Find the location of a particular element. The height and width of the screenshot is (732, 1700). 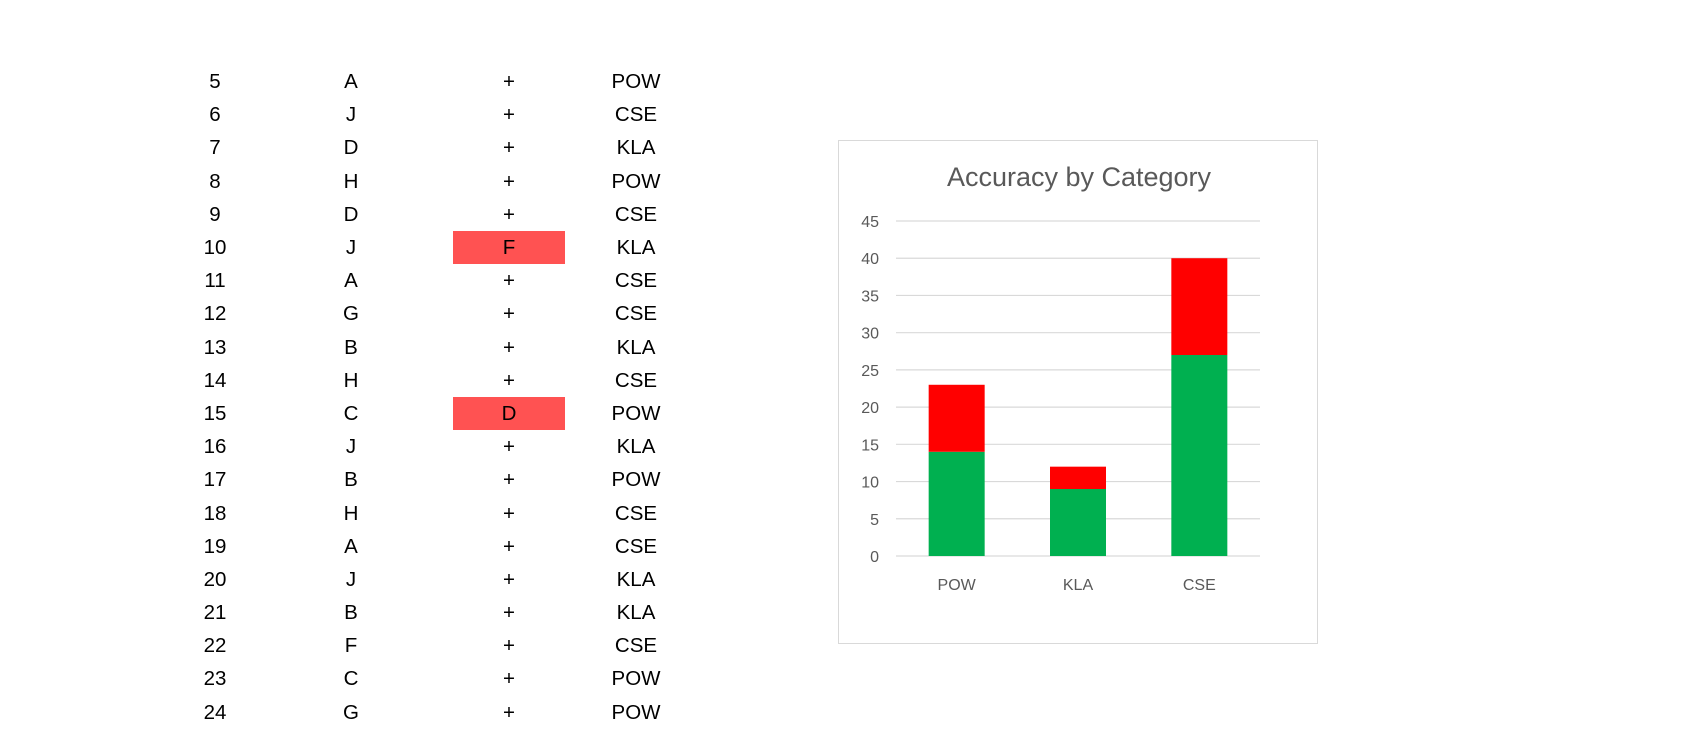

y-tick-label: 25 is located at coordinates (870, 371).